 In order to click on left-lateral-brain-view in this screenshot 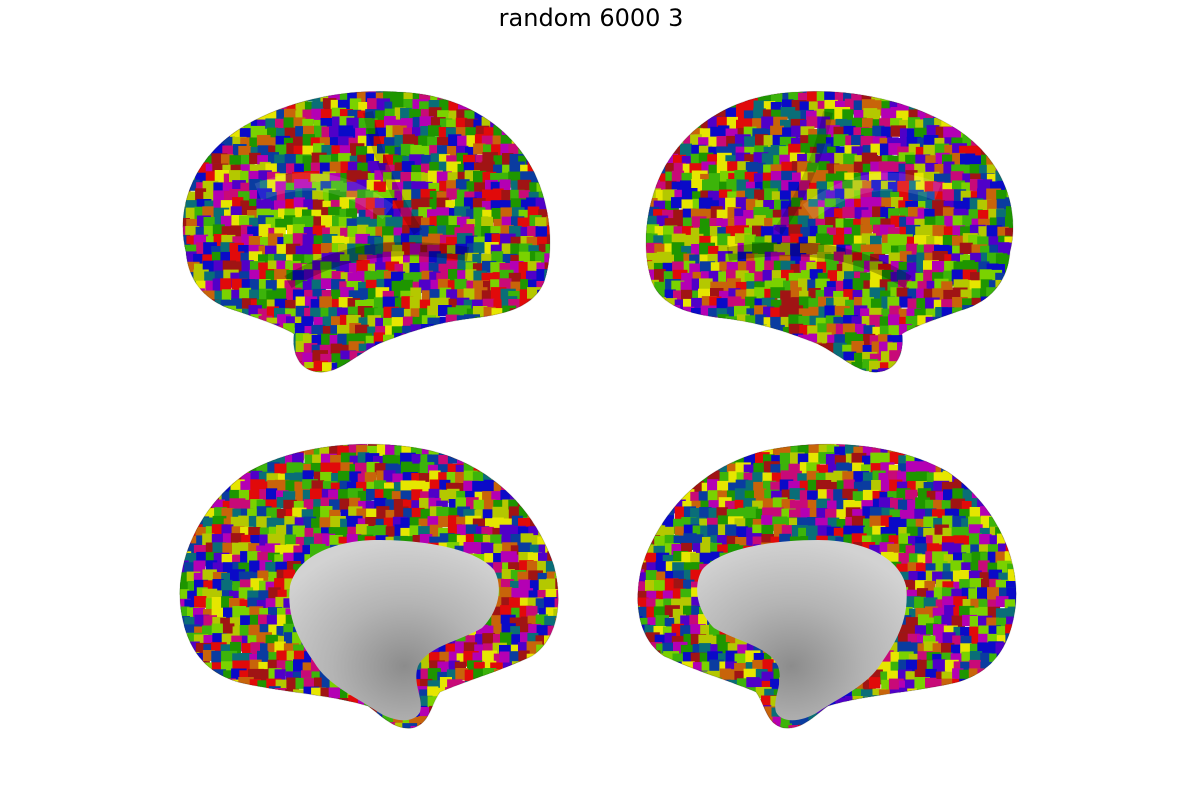, I will do `click(368, 232)`.